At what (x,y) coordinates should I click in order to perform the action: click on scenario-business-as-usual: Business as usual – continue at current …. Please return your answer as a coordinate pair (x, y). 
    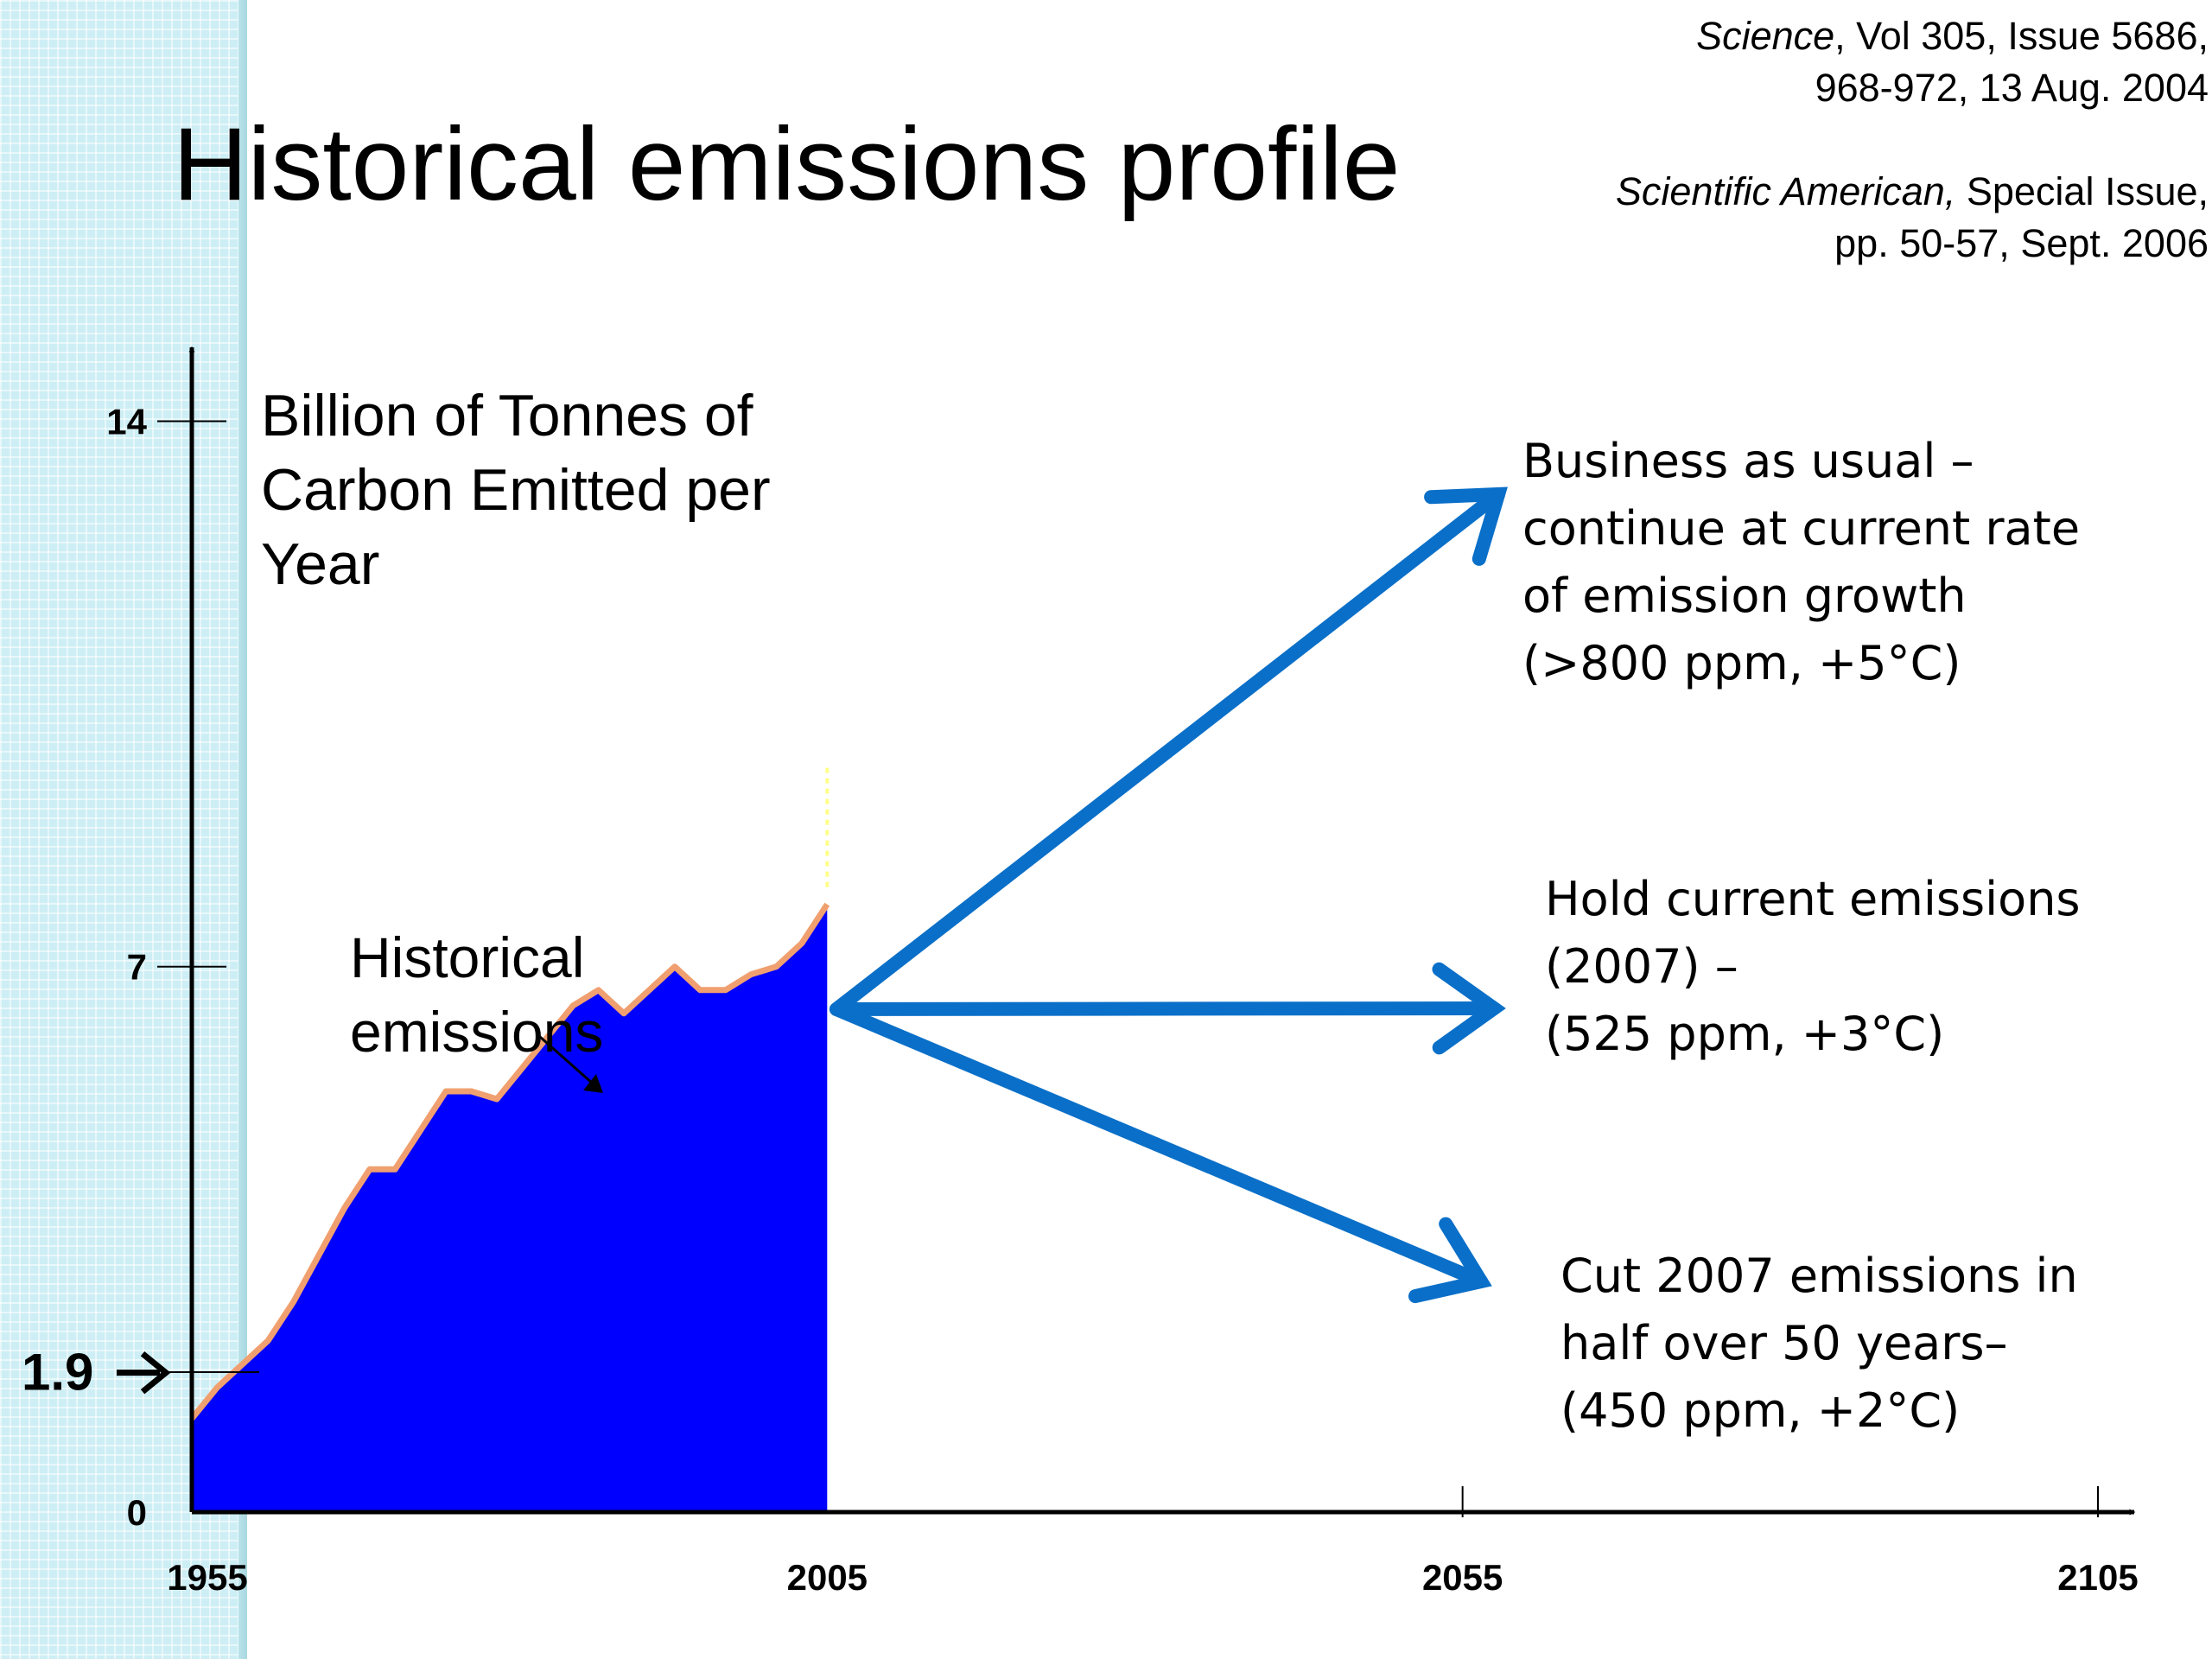
    Looking at the image, I should click on (1801, 562).